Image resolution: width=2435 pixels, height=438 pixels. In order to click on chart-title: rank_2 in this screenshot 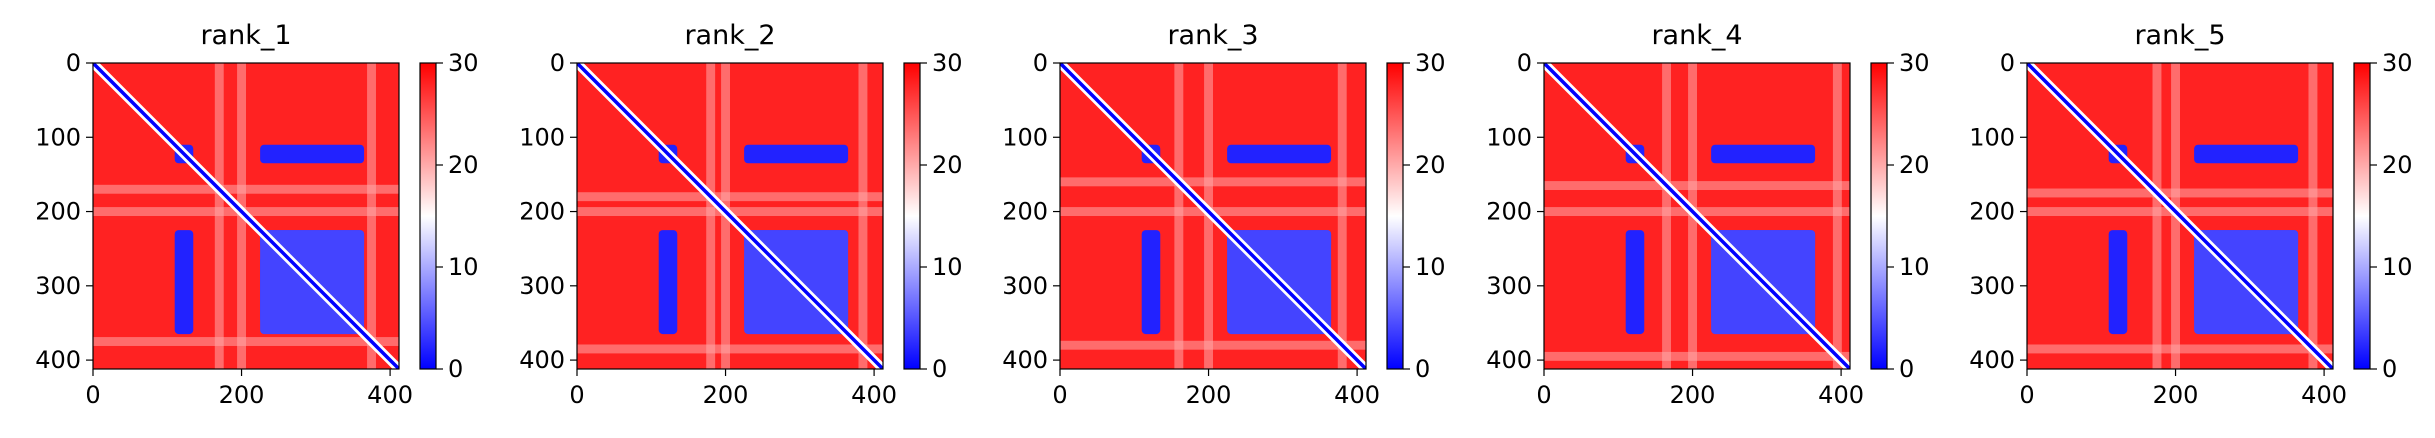, I will do `click(729, 35)`.